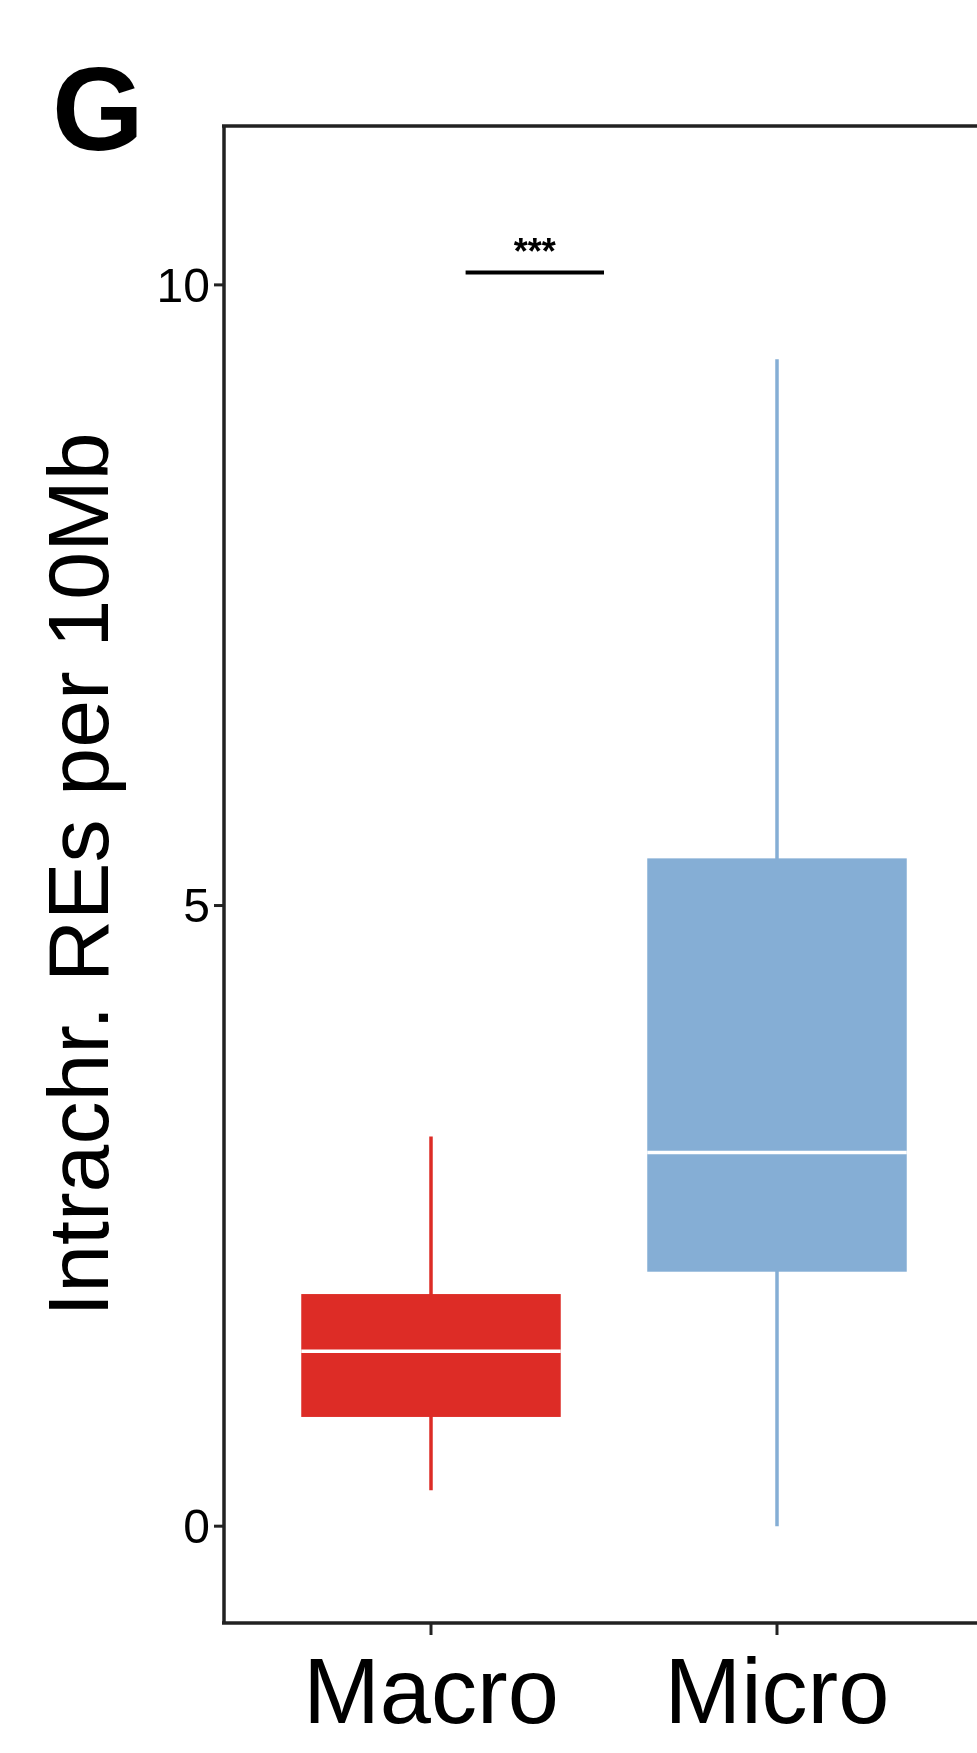  Describe the element at coordinates (431, 1691) in the screenshot. I see `x-tick-label: Macro` at that location.